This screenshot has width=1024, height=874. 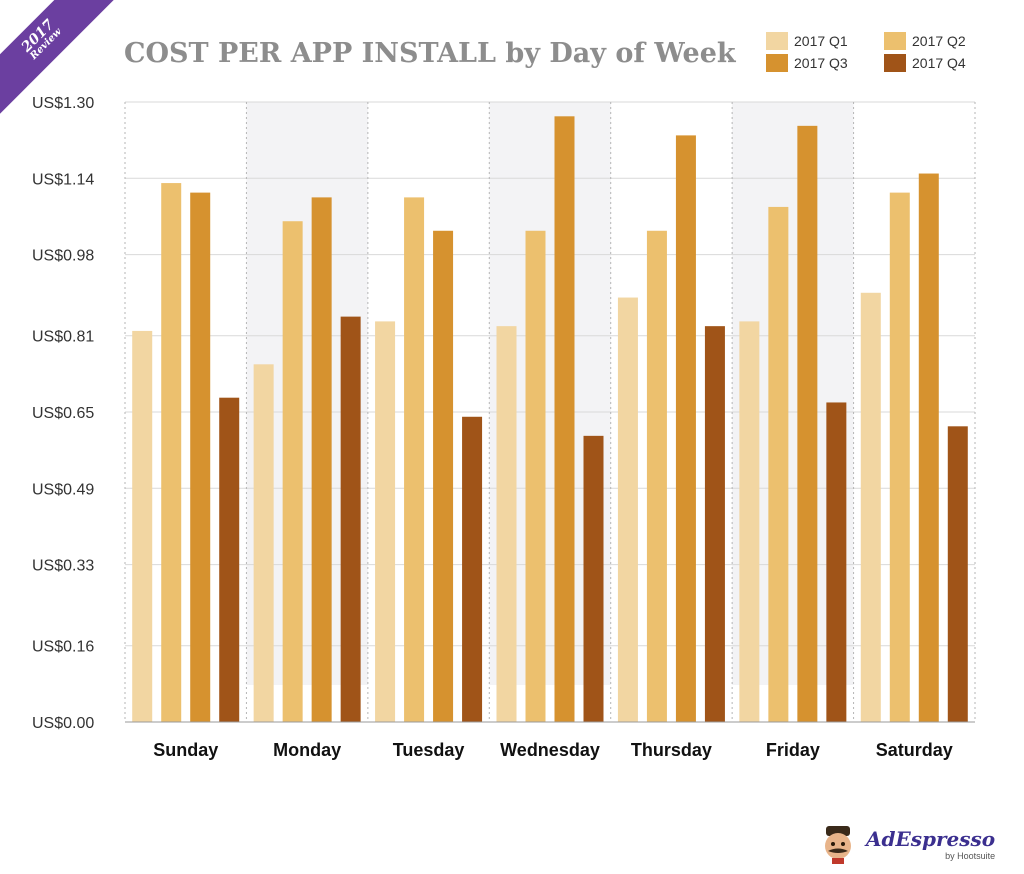 What do you see at coordinates (63, 413) in the screenshot?
I see `y-tick-label: US$0.65` at bounding box center [63, 413].